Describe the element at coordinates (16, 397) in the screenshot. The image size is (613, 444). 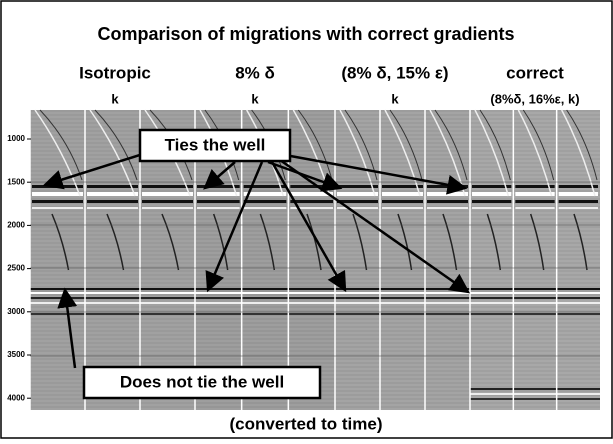
I see `y-tick-label: 4000` at that location.